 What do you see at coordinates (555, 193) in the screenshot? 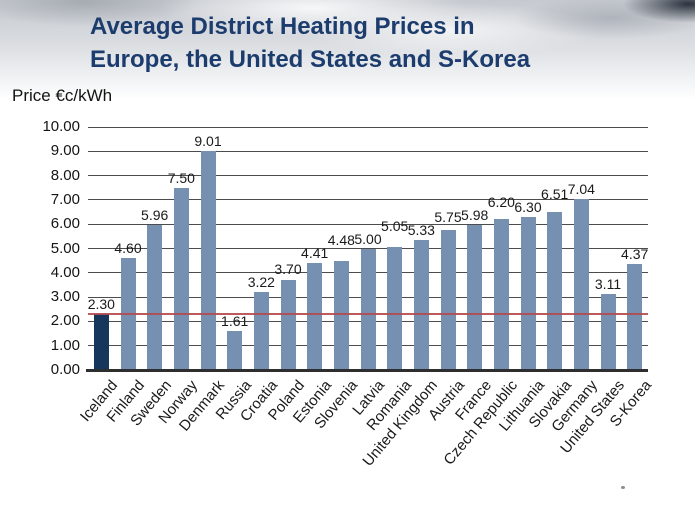
I see `bar-value-label: 6.51` at bounding box center [555, 193].